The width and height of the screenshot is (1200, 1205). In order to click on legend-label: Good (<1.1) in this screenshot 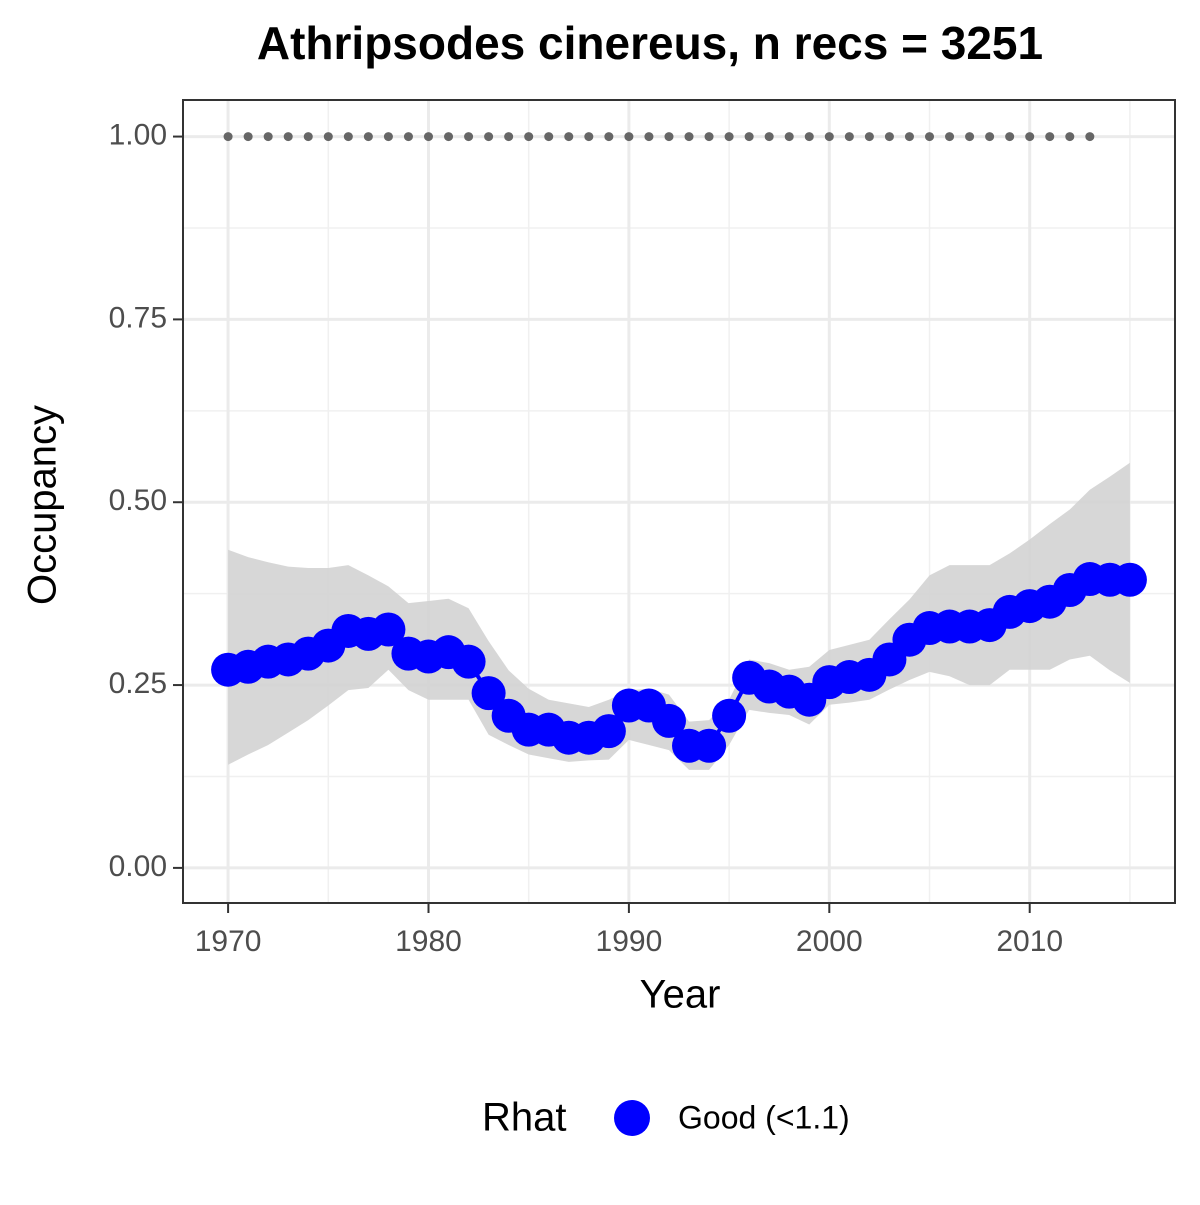, I will do `click(764, 1117)`.